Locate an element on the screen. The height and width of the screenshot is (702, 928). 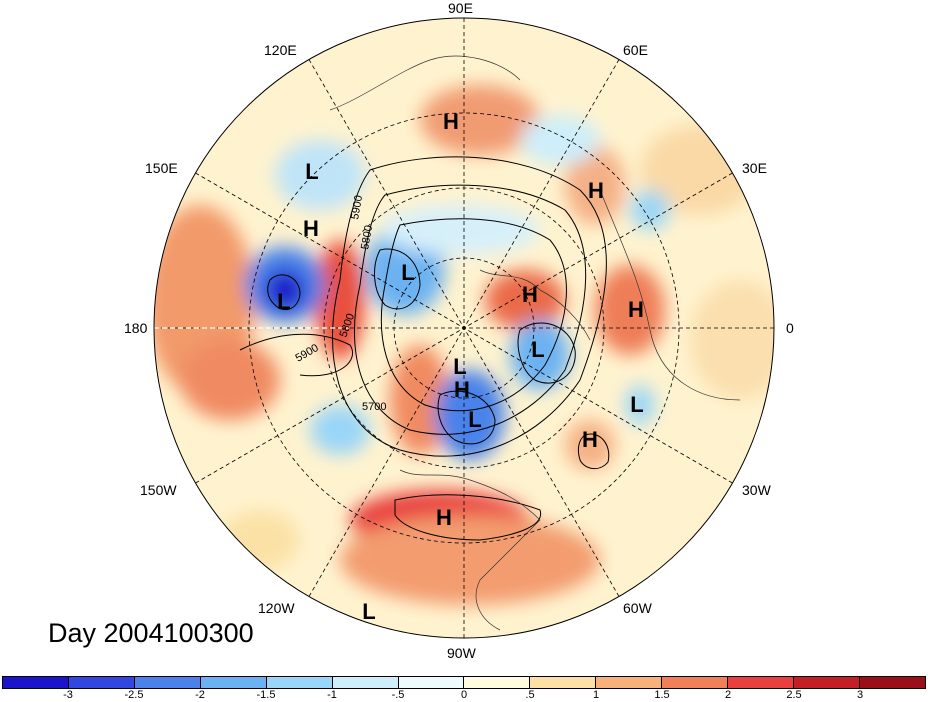
lon-label-0: 0 is located at coordinates (790, 328).